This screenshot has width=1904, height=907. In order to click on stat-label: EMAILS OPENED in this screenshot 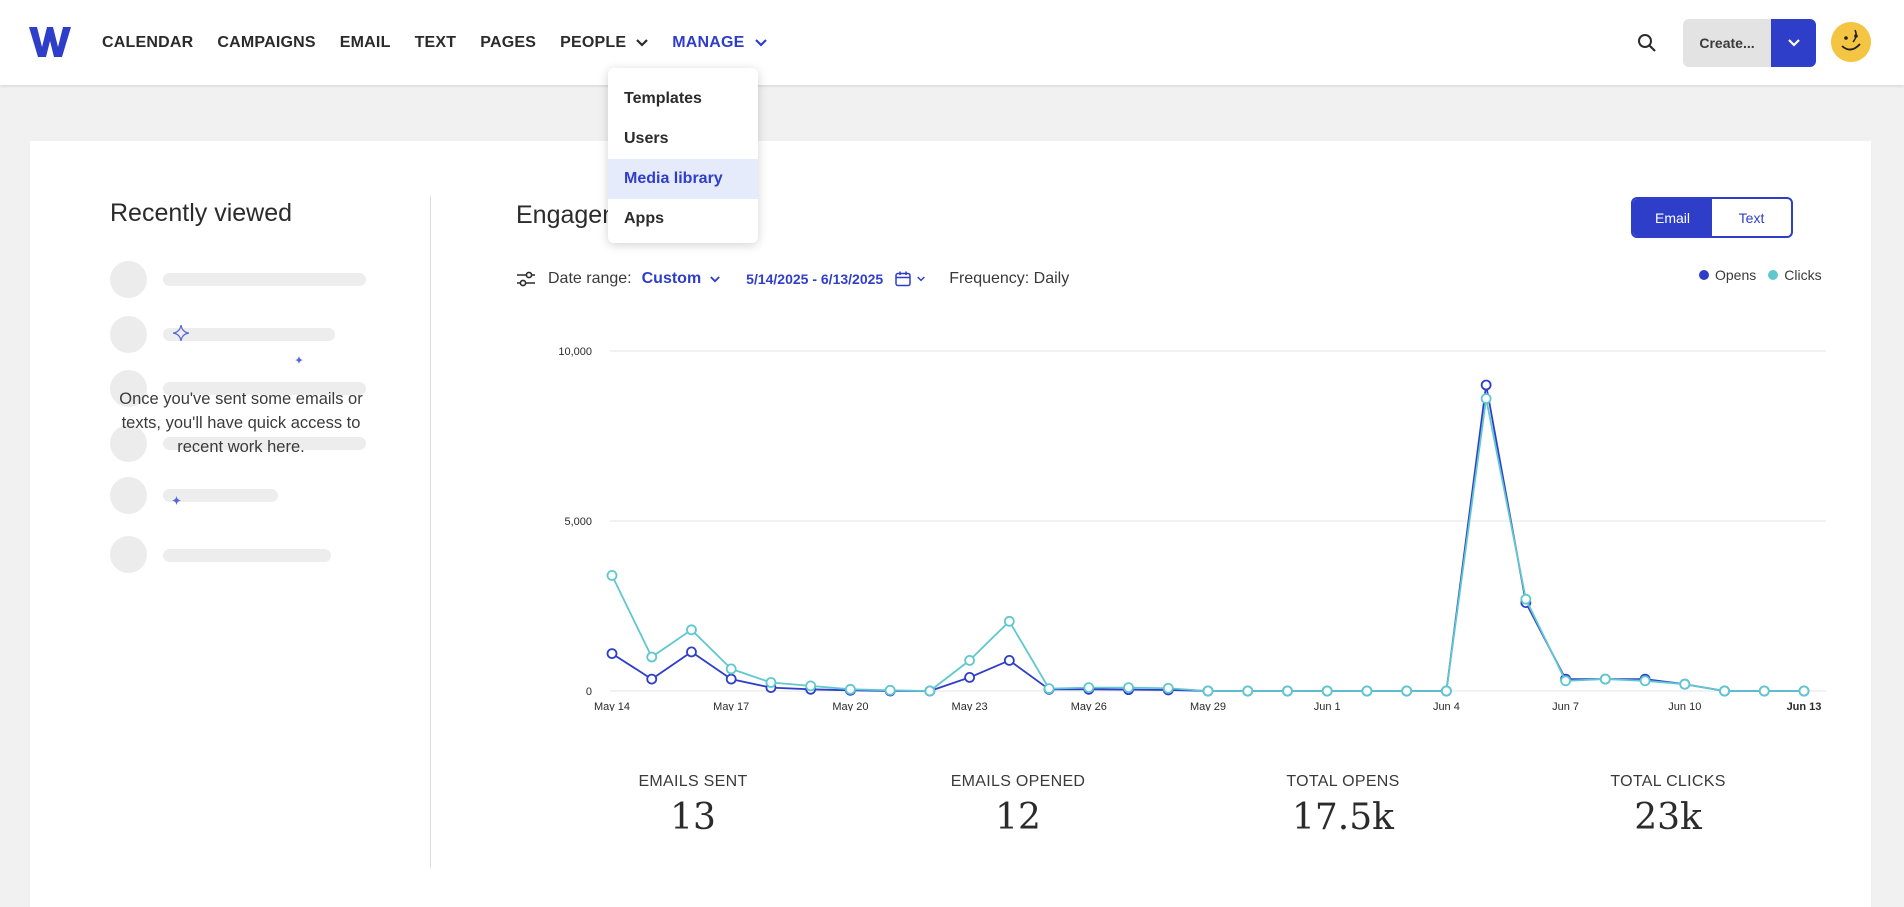, I will do `click(1018, 781)`.